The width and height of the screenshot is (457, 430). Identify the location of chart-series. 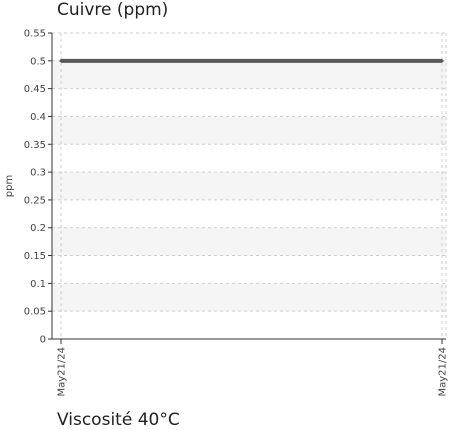
(251, 60).